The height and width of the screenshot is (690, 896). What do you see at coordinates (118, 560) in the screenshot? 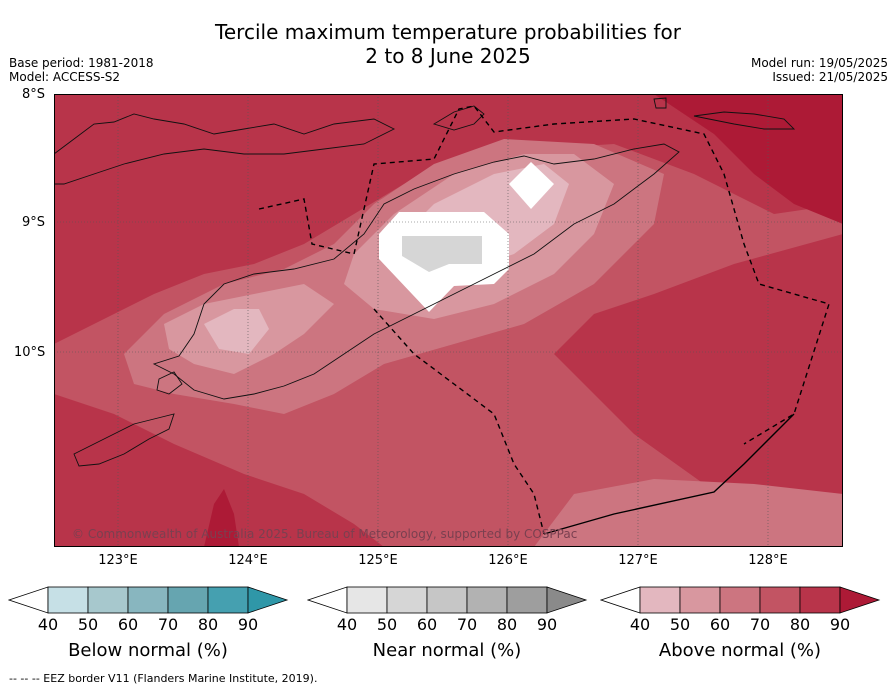
I see `lon-label-123e: 123°E` at bounding box center [118, 560].